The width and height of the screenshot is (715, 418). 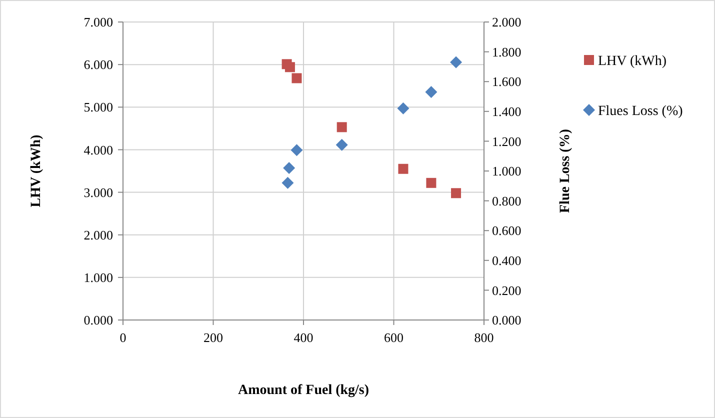 What do you see at coordinates (98, 320) in the screenshot?
I see `y-tick-label: 0.000` at bounding box center [98, 320].